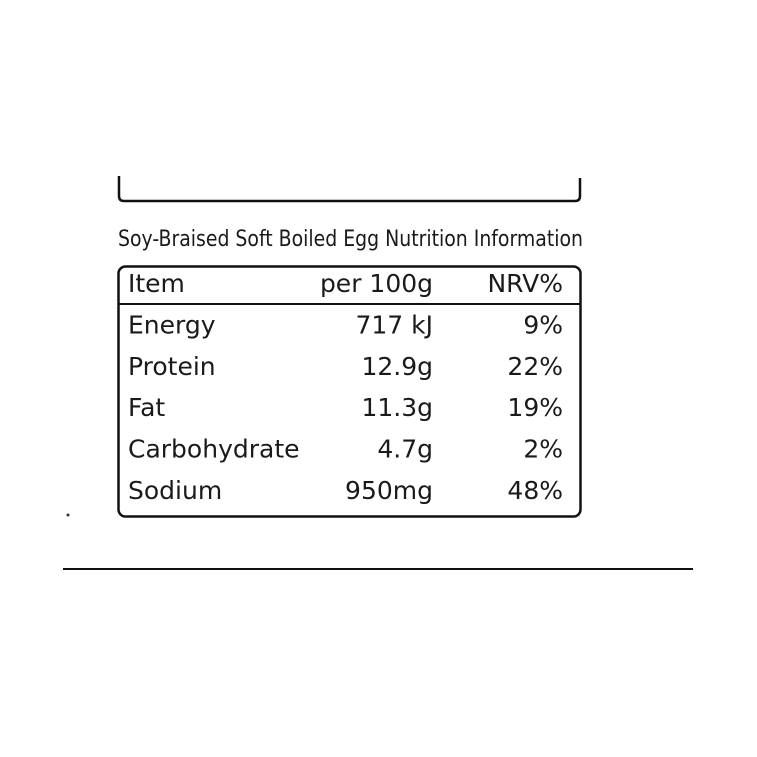 The width and height of the screenshot is (757, 757). Describe the element at coordinates (535, 490) in the screenshot. I see `table-cell: 48%` at that location.